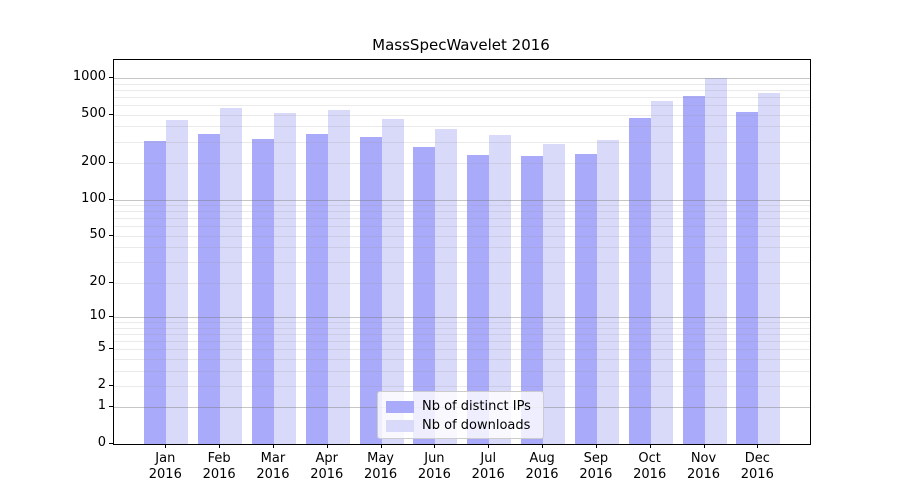 The height and width of the screenshot is (500, 900). Describe the element at coordinates (89, 77) in the screenshot. I see `y-tick-label: 1000` at that location.